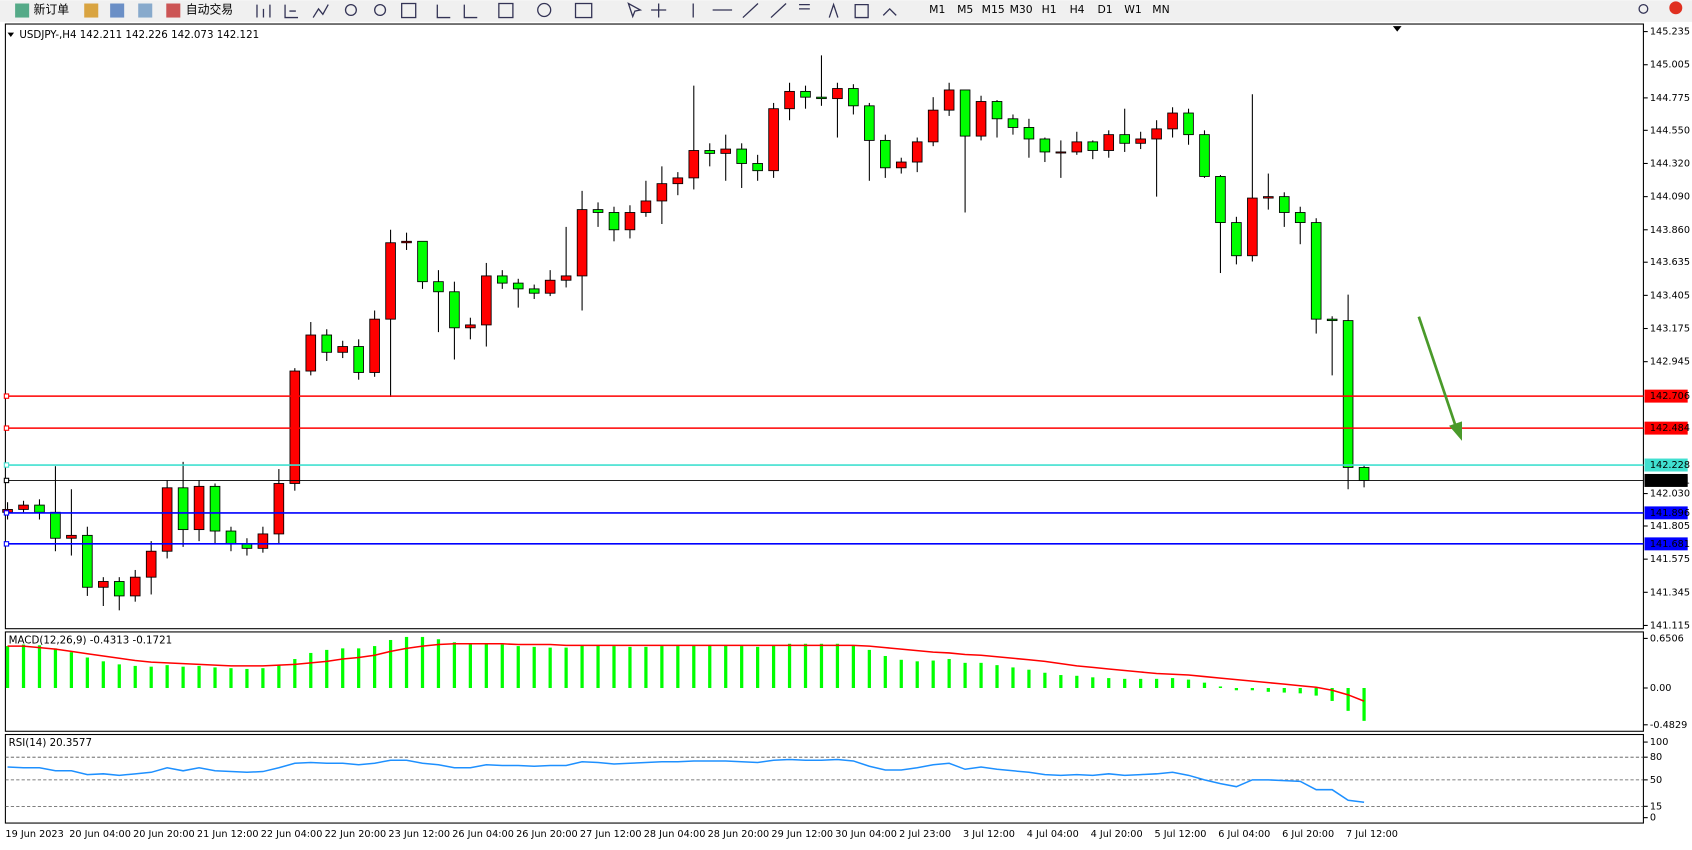 The height and width of the screenshot is (850, 1692). I want to click on x-tick-label: 7 Jul 12:00, so click(1372, 834).